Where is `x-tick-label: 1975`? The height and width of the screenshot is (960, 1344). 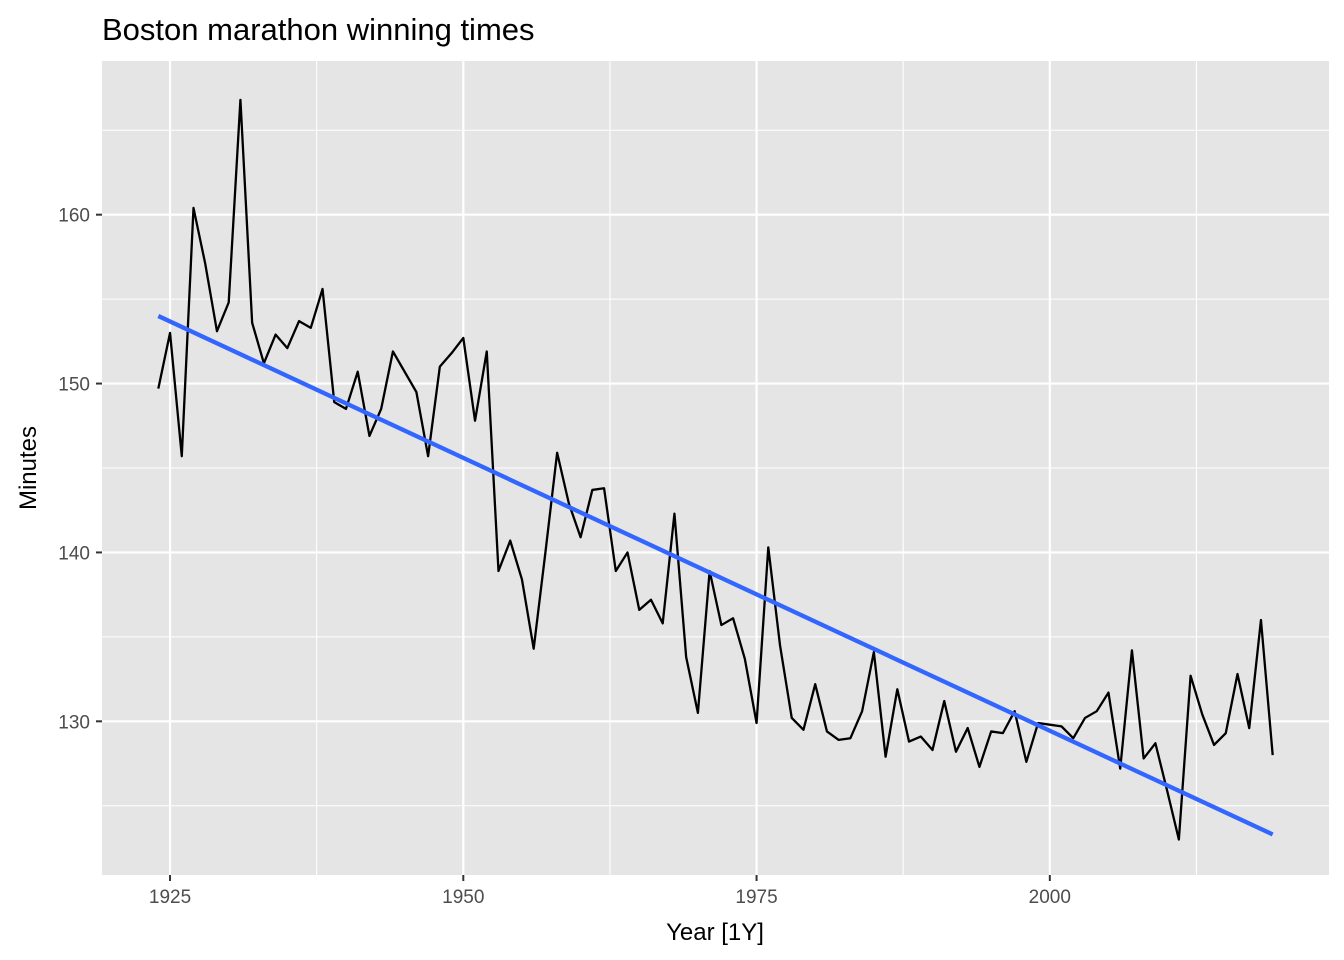 x-tick-label: 1975 is located at coordinates (756, 897).